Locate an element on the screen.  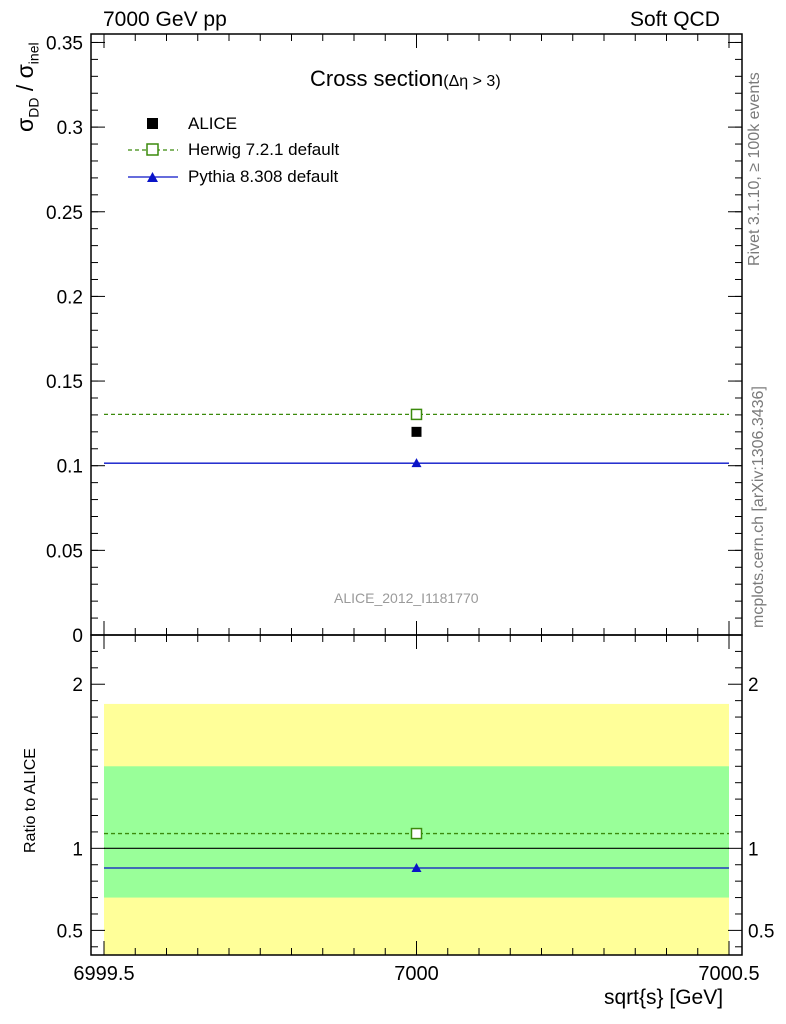
header-left: 7000 GeV pp is located at coordinates (165, 19).